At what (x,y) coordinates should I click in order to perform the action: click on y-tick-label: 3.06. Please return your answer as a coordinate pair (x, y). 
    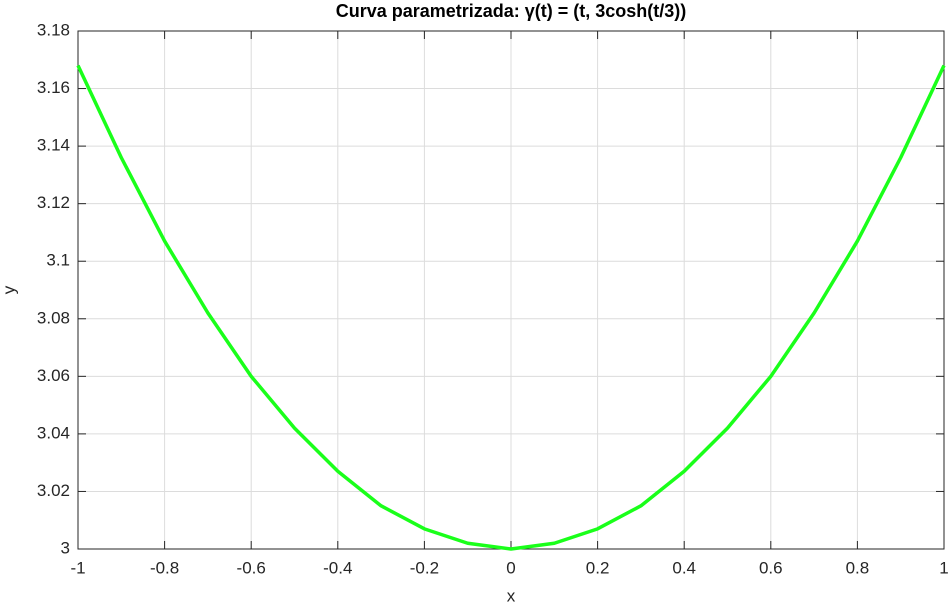
    Looking at the image, I should click on (53, 375).